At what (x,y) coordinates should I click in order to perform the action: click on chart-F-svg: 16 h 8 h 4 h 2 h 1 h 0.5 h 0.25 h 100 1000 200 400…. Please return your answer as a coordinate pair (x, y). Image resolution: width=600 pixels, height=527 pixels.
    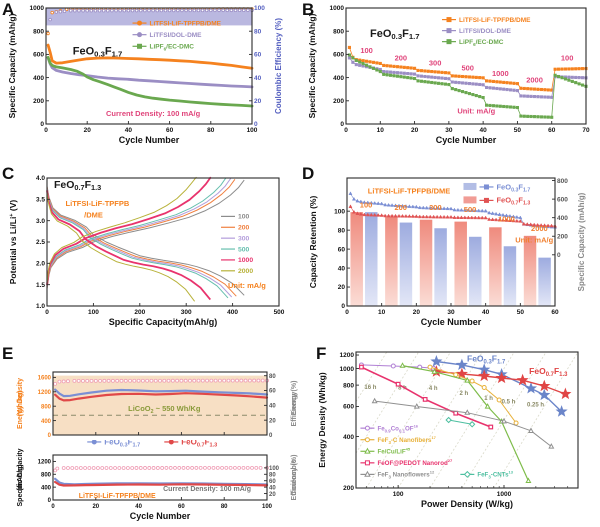
    Looking at the image, I should click on (448, 430).